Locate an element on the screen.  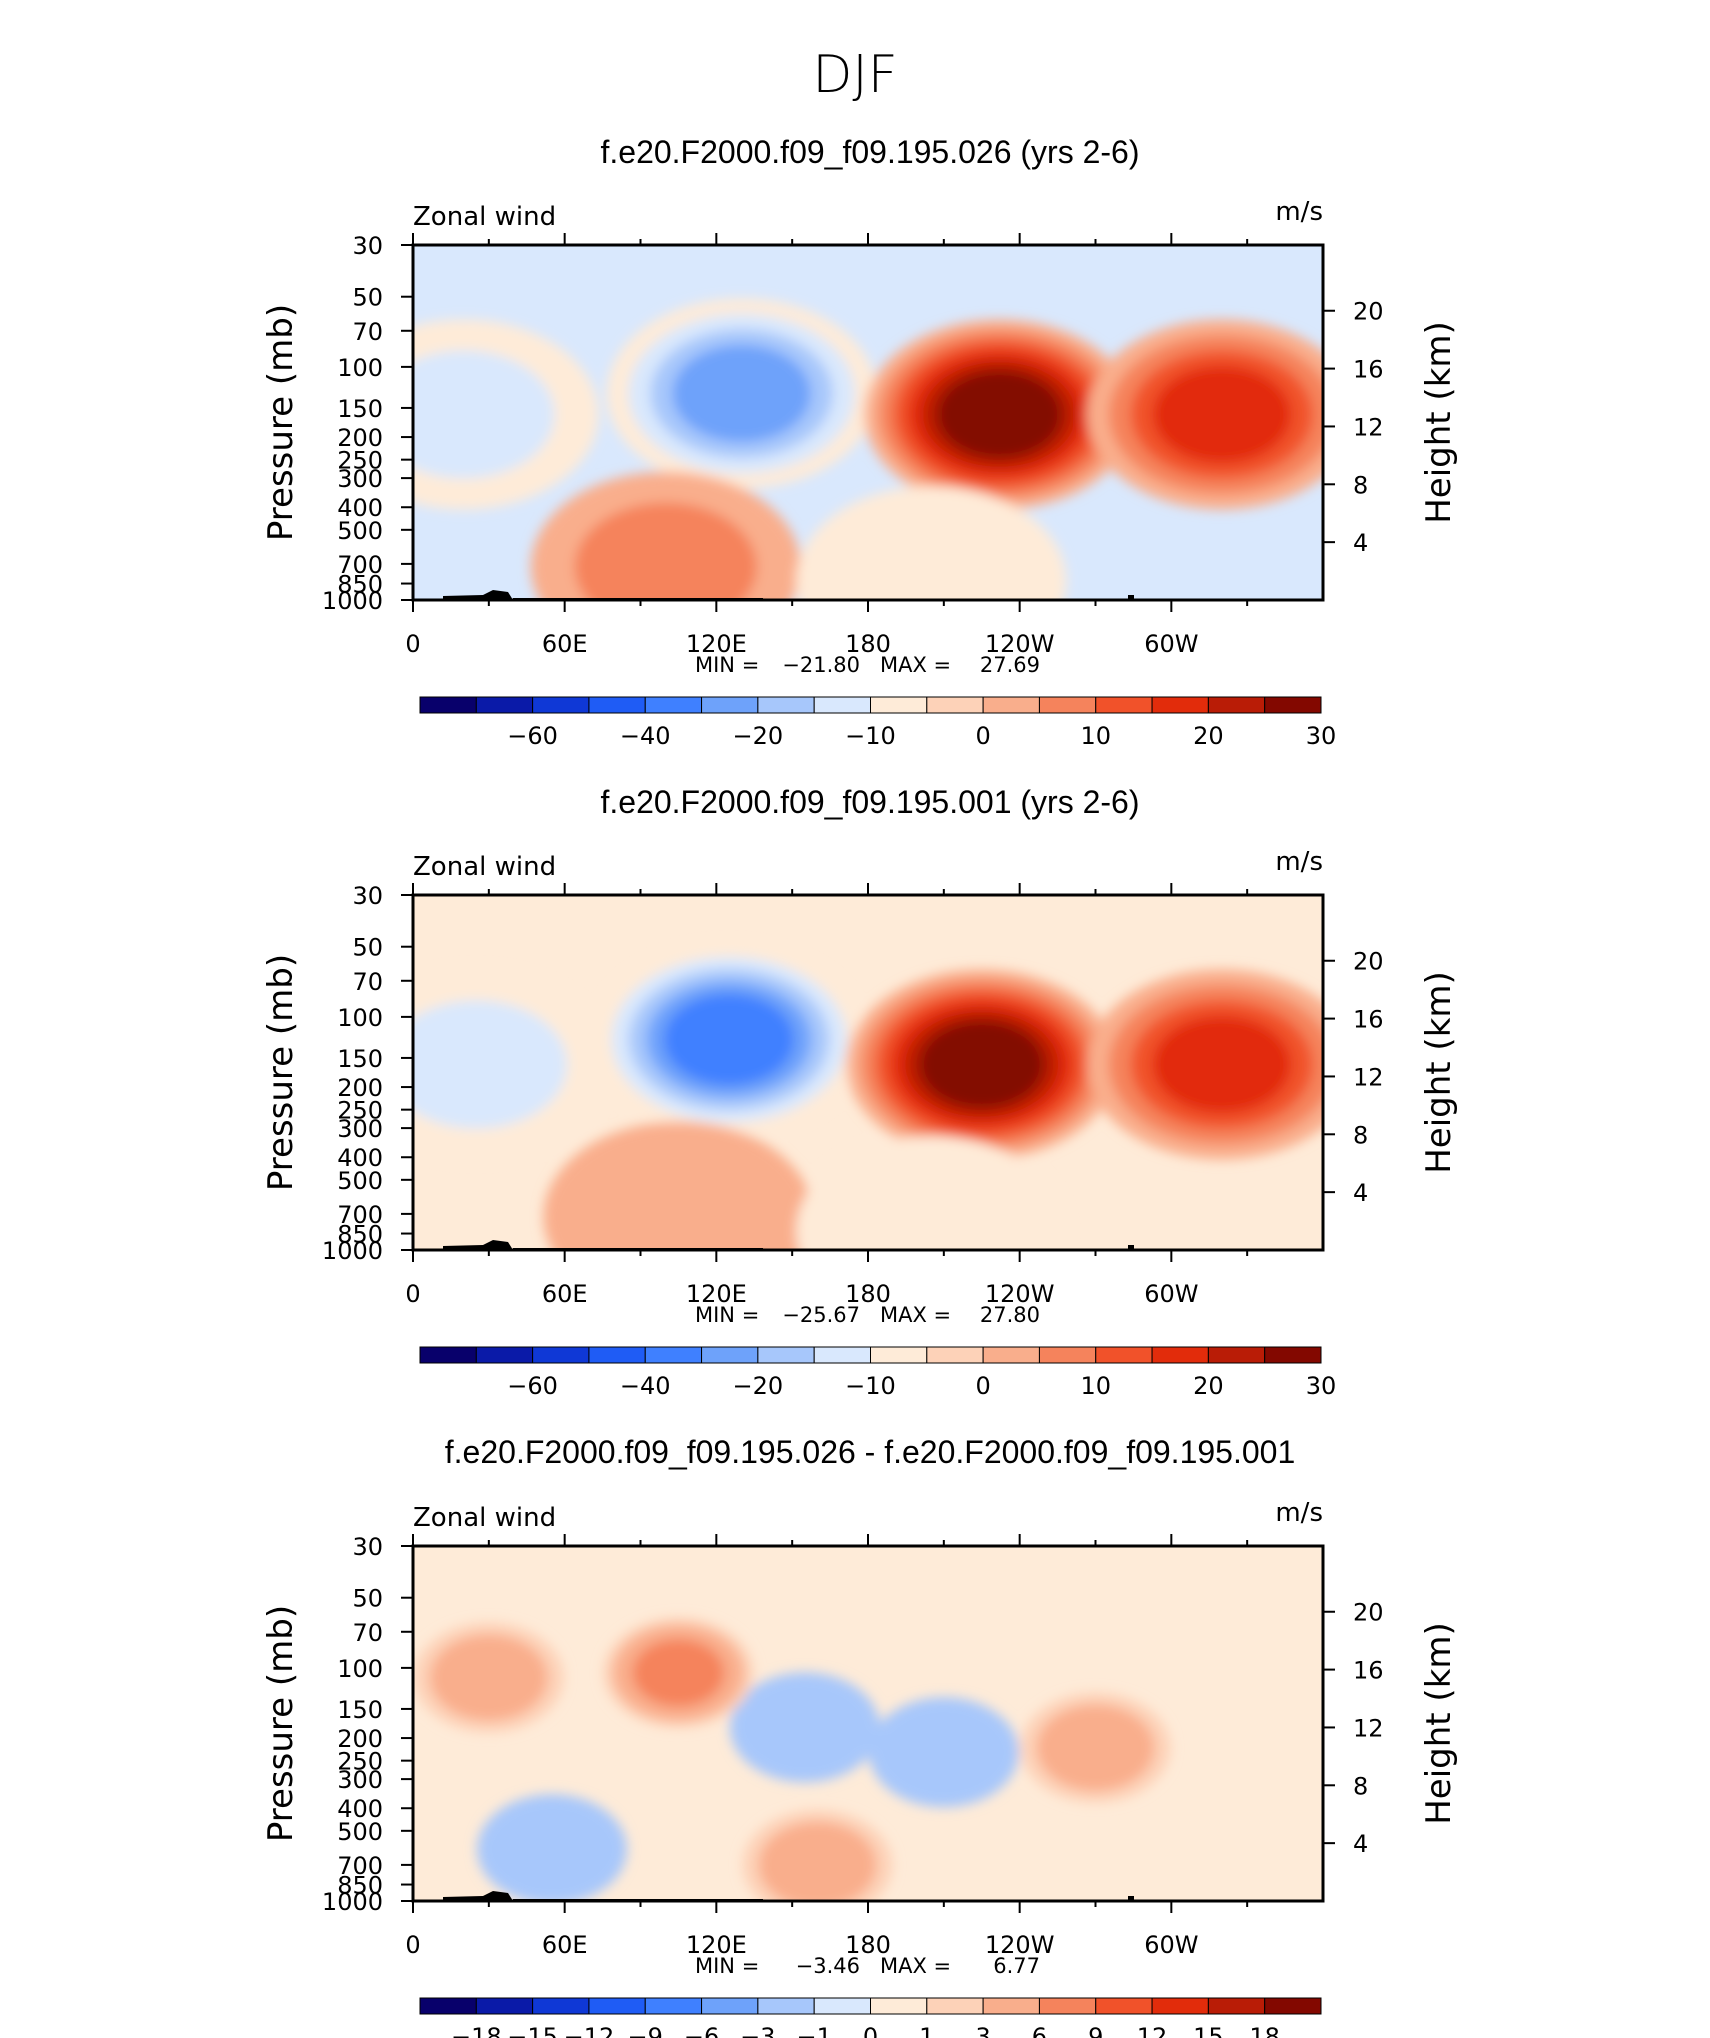
y-tick-label: 850 is located at coordinates (360, 585).